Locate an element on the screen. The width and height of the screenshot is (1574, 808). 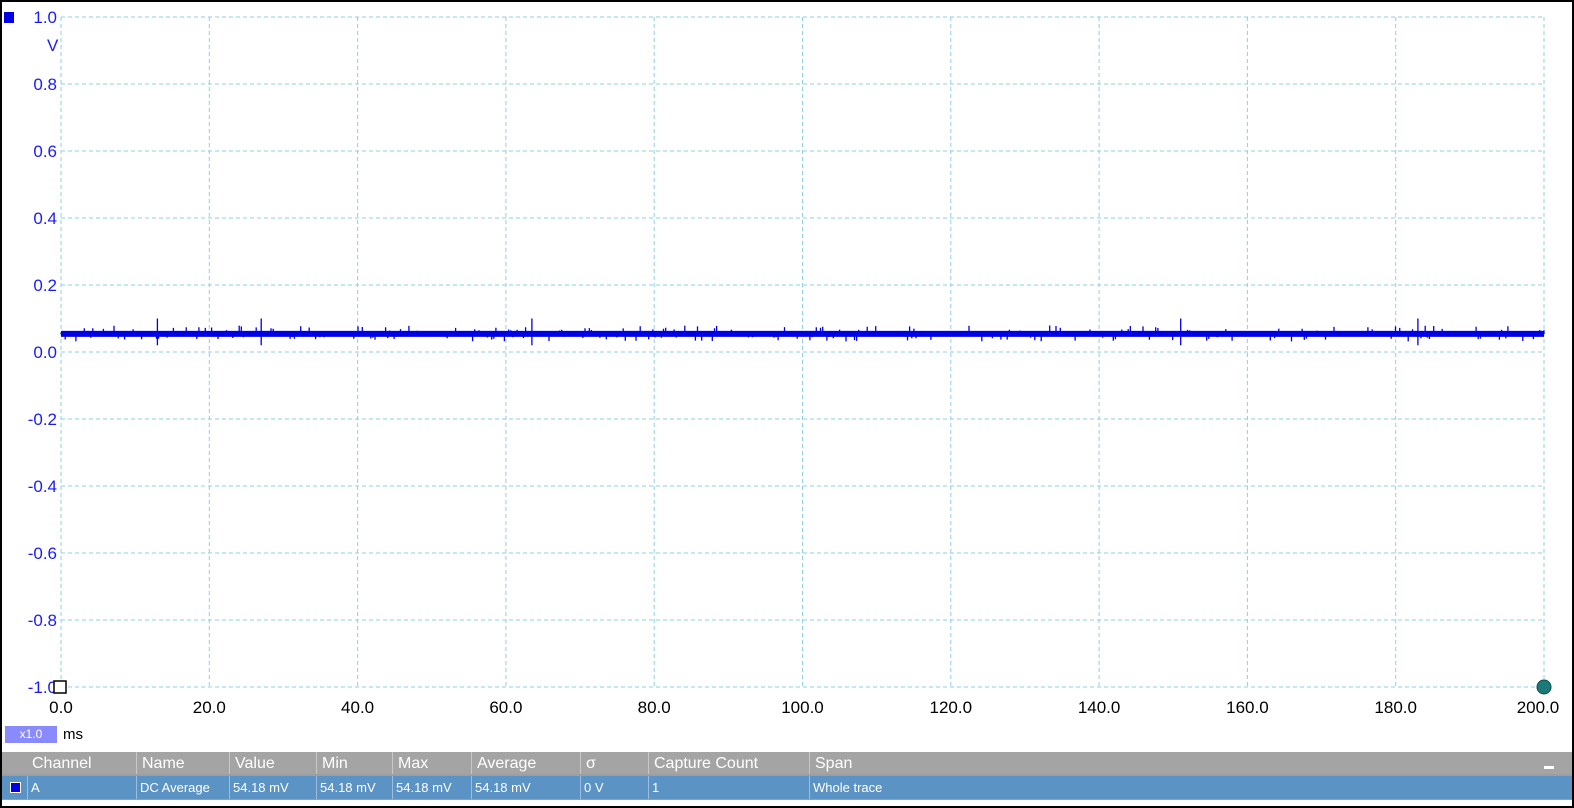
cell-sigma: 0 V is located at coordinates (614, 787).